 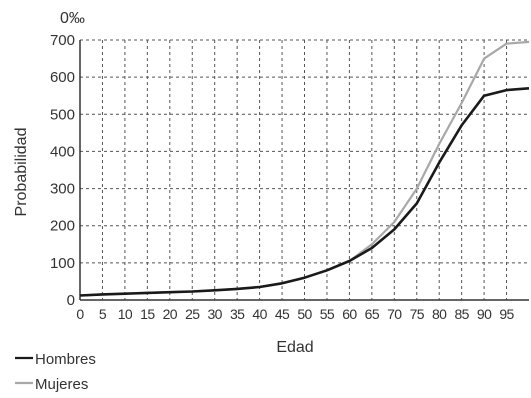 What do you see at coordinates (439, 314) in the screenshot?
I see `x-tick-label: 80` at bounding box center [439, 314].